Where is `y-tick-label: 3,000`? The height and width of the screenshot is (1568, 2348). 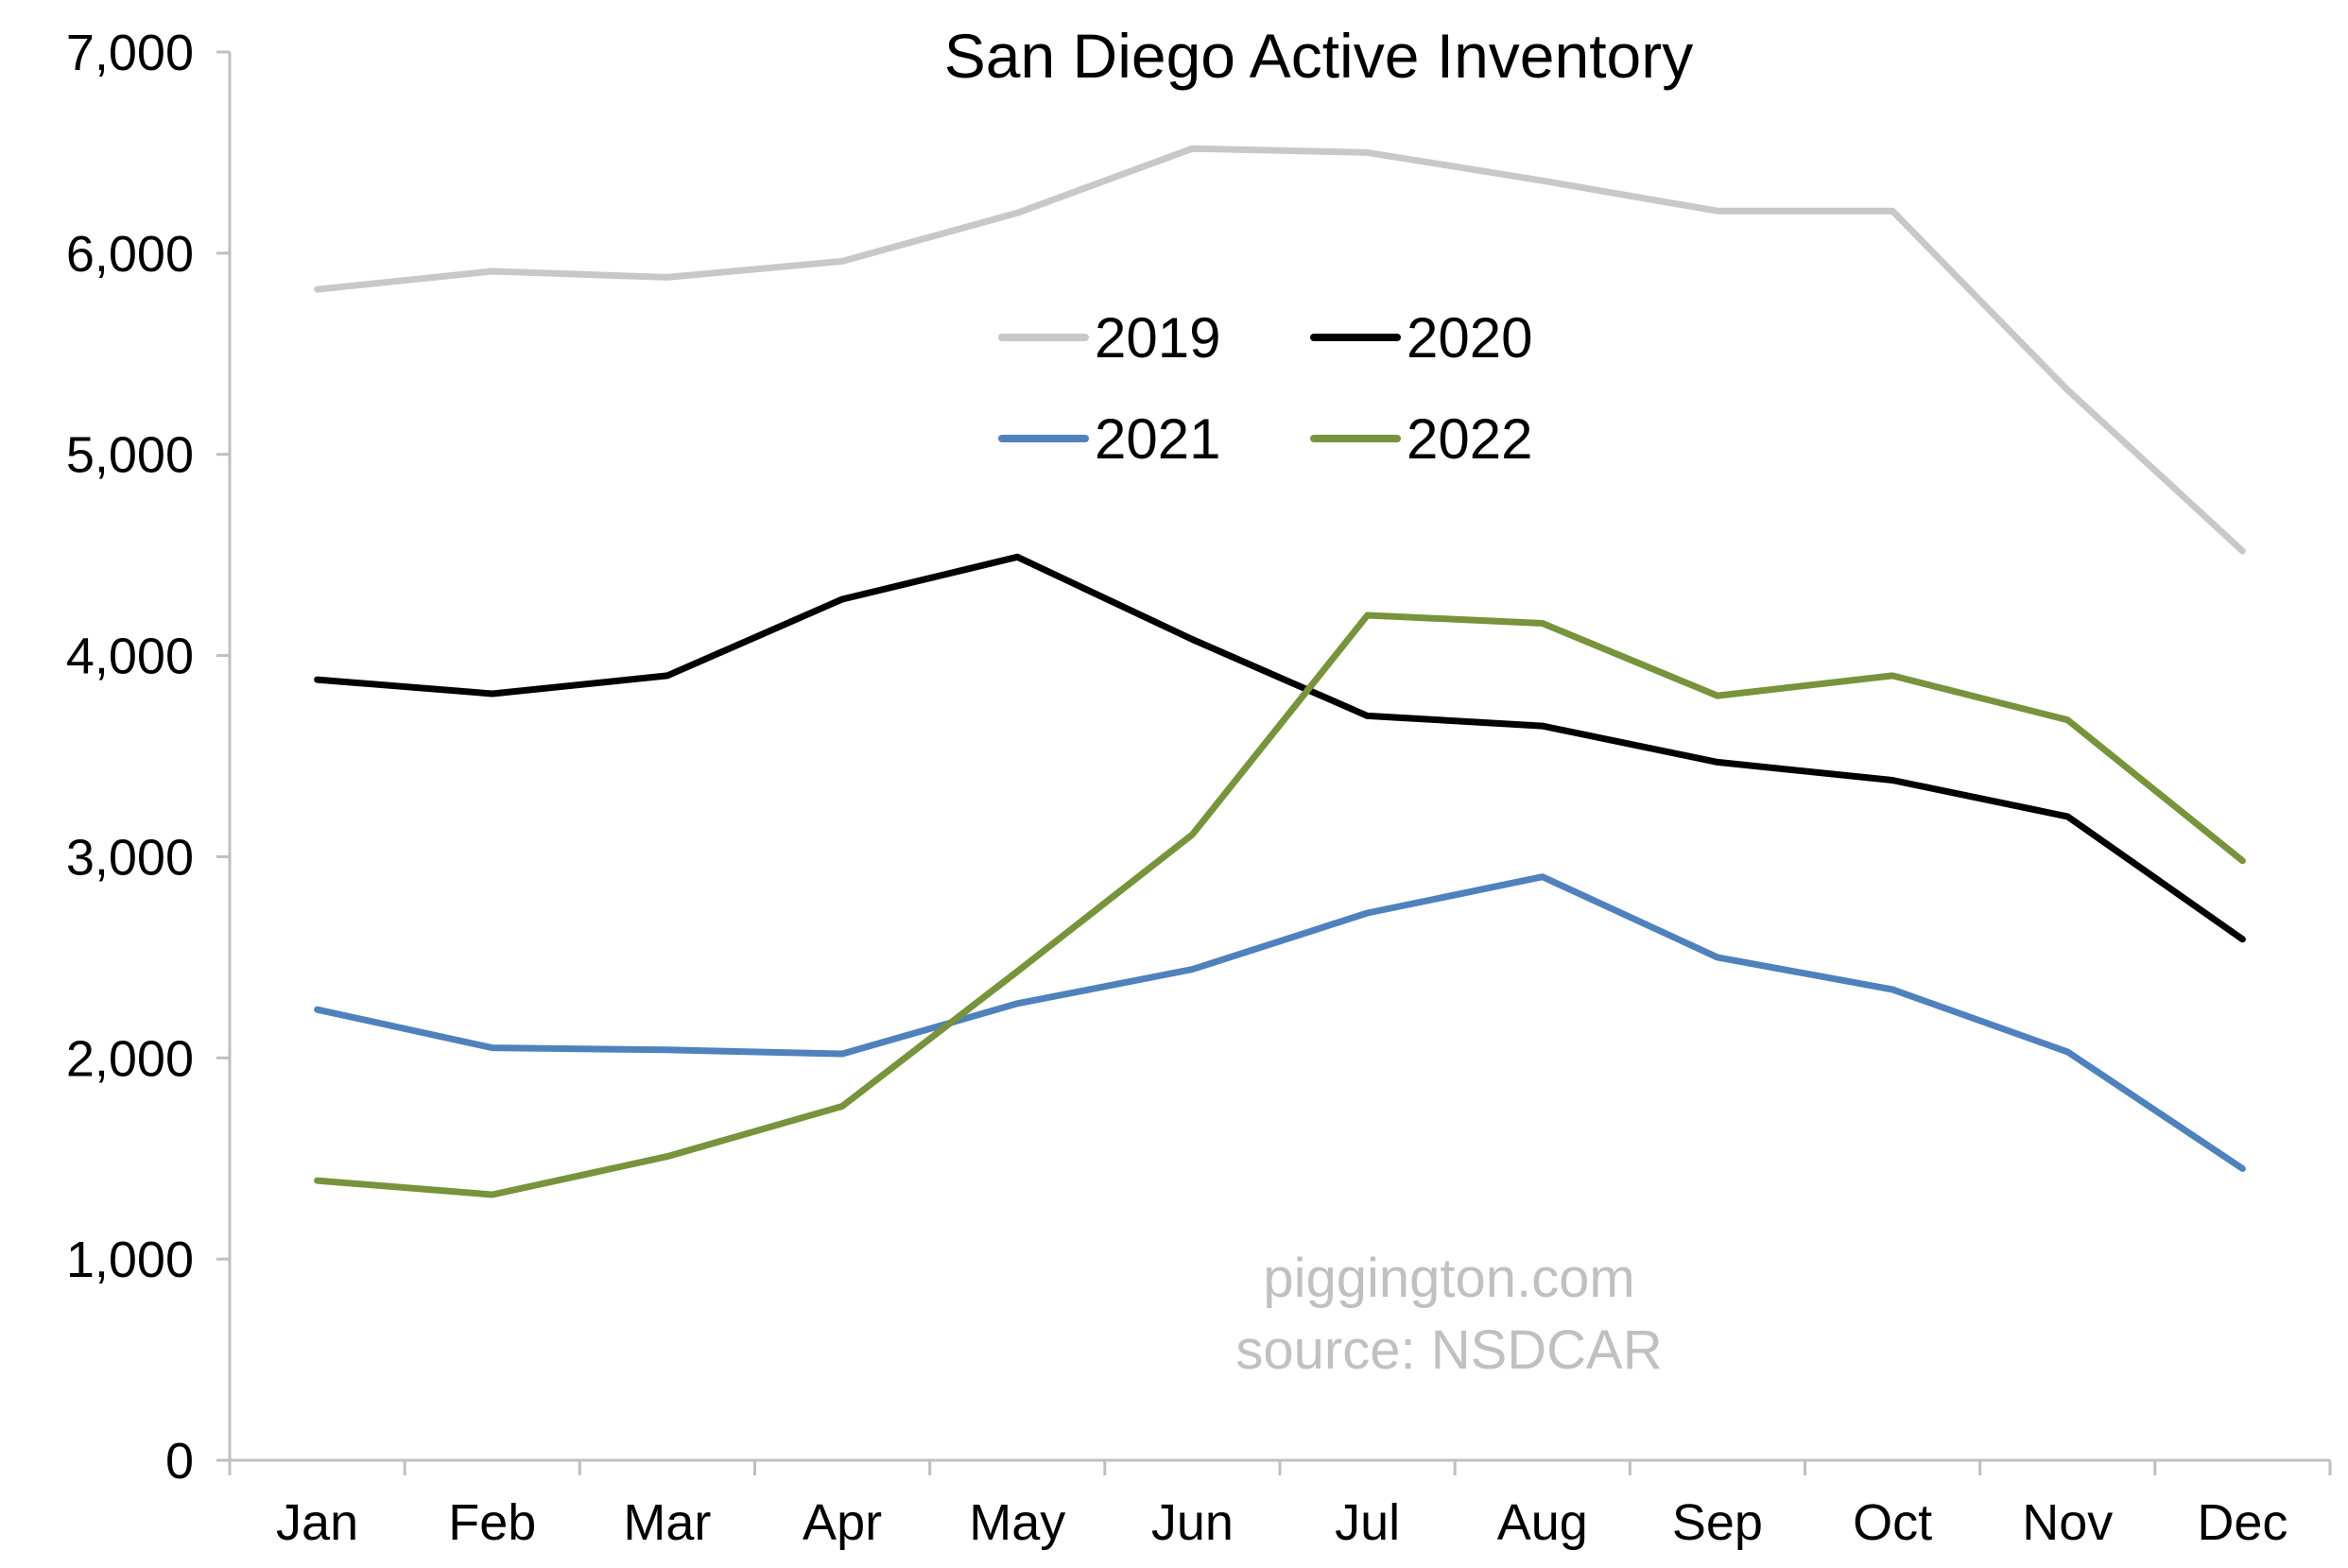 y-tick-label: 3,000 is located at coordinates (130, 857).